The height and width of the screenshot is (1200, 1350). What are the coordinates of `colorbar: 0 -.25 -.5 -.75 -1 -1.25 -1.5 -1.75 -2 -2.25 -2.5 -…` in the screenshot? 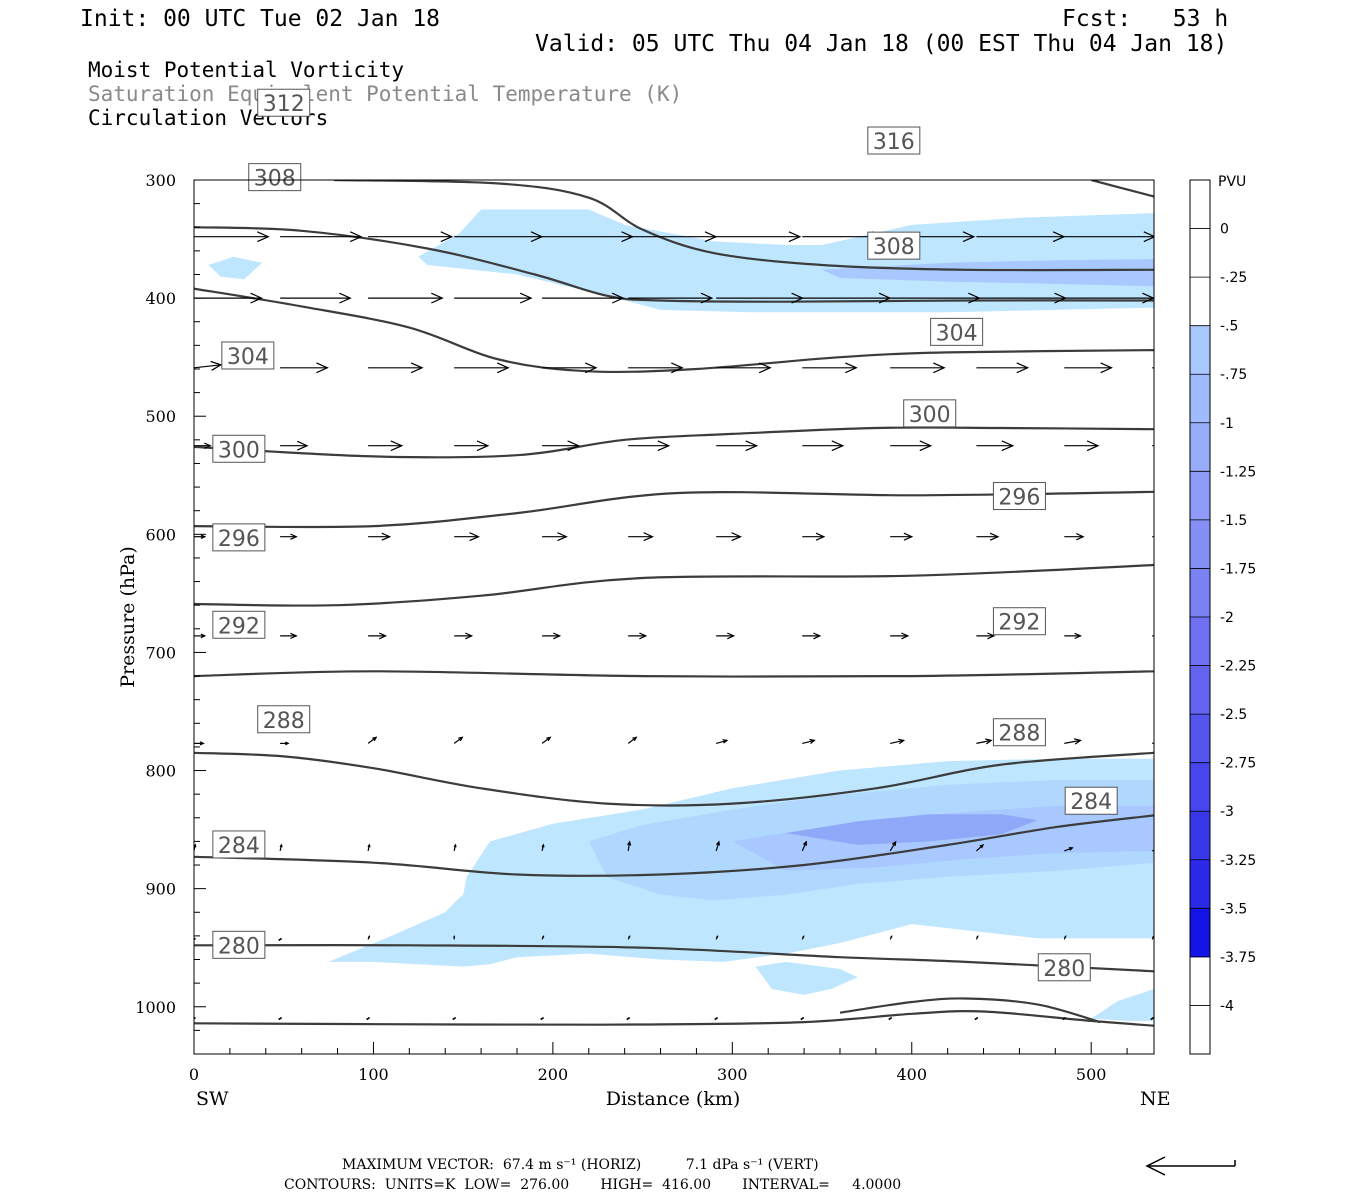 It's located at (1222, 617).